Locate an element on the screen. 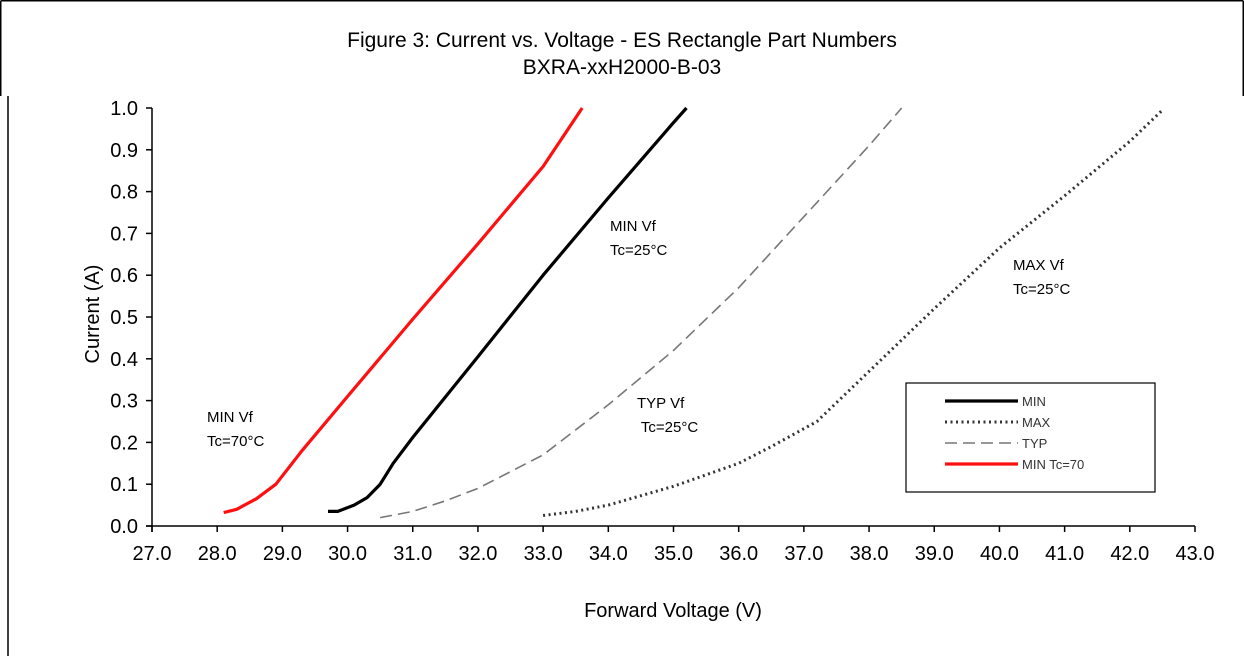 The image size is (1244, 656). legend: MIN MAX TYP MIN Tc=70 is located at coordinates (1030, 437).